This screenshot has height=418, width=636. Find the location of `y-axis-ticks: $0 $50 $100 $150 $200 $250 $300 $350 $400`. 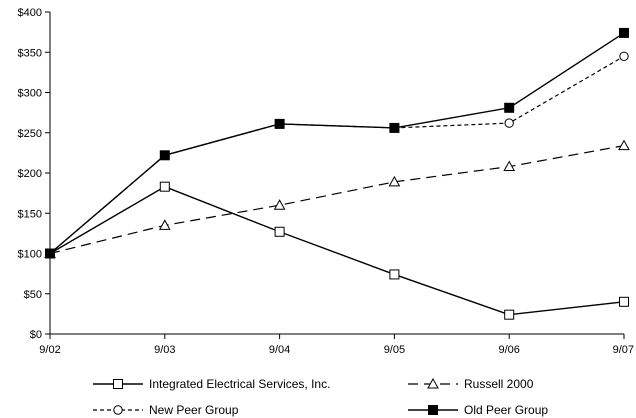

y-axis-ticks: $0 $50 $100 $150 $200 $250 $300 $350 $400 is located at coordinates (34, 174).